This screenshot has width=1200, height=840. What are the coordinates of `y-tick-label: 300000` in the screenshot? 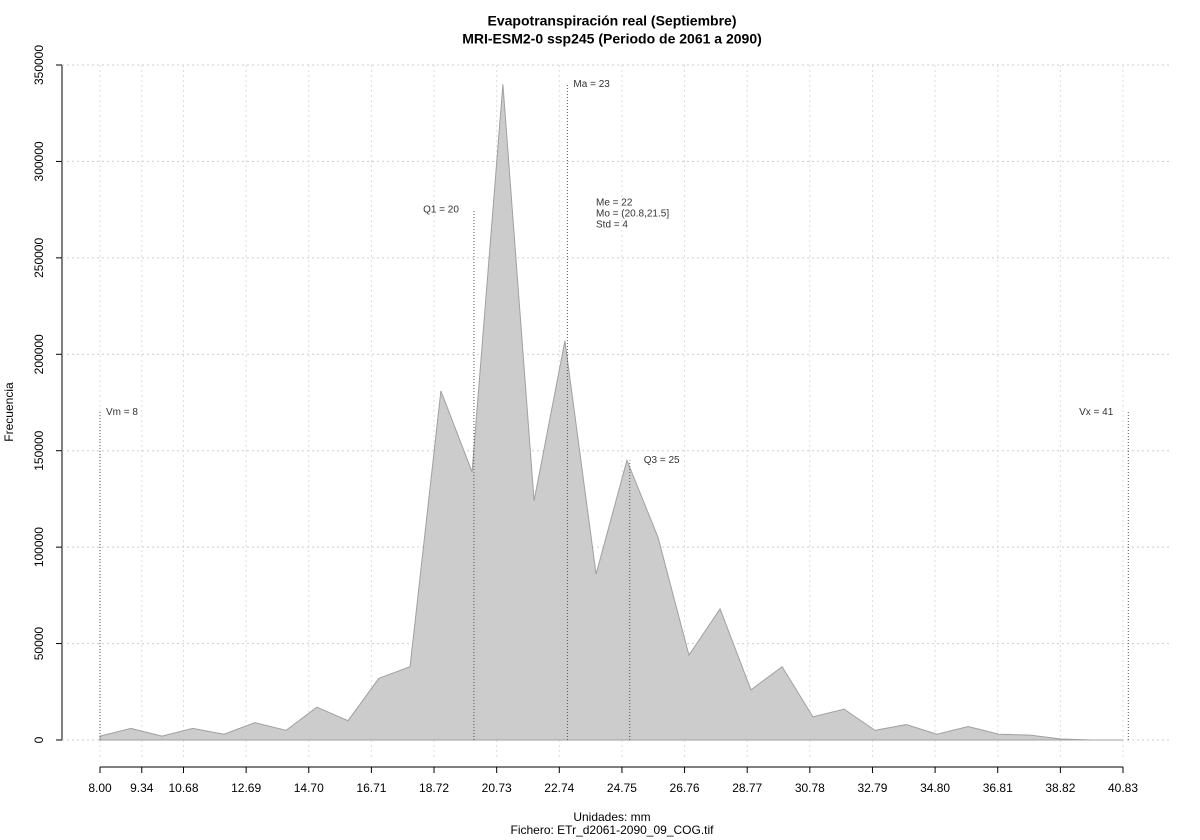 It's located at (39, 161).